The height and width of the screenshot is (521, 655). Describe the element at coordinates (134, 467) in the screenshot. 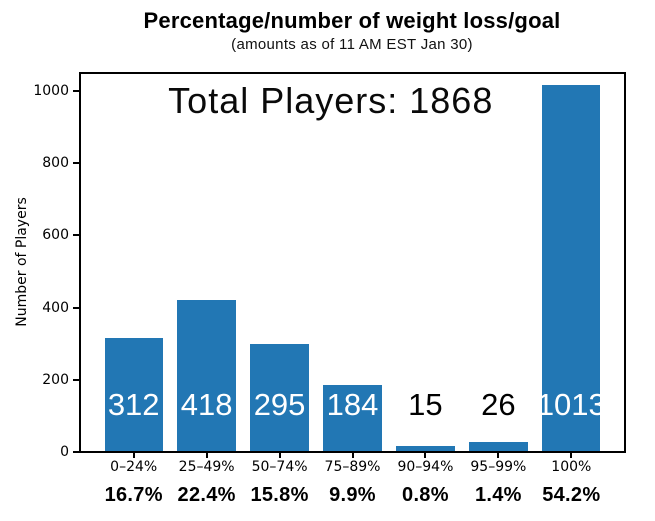

I see `x-tick-label: 0–24%` at that location.